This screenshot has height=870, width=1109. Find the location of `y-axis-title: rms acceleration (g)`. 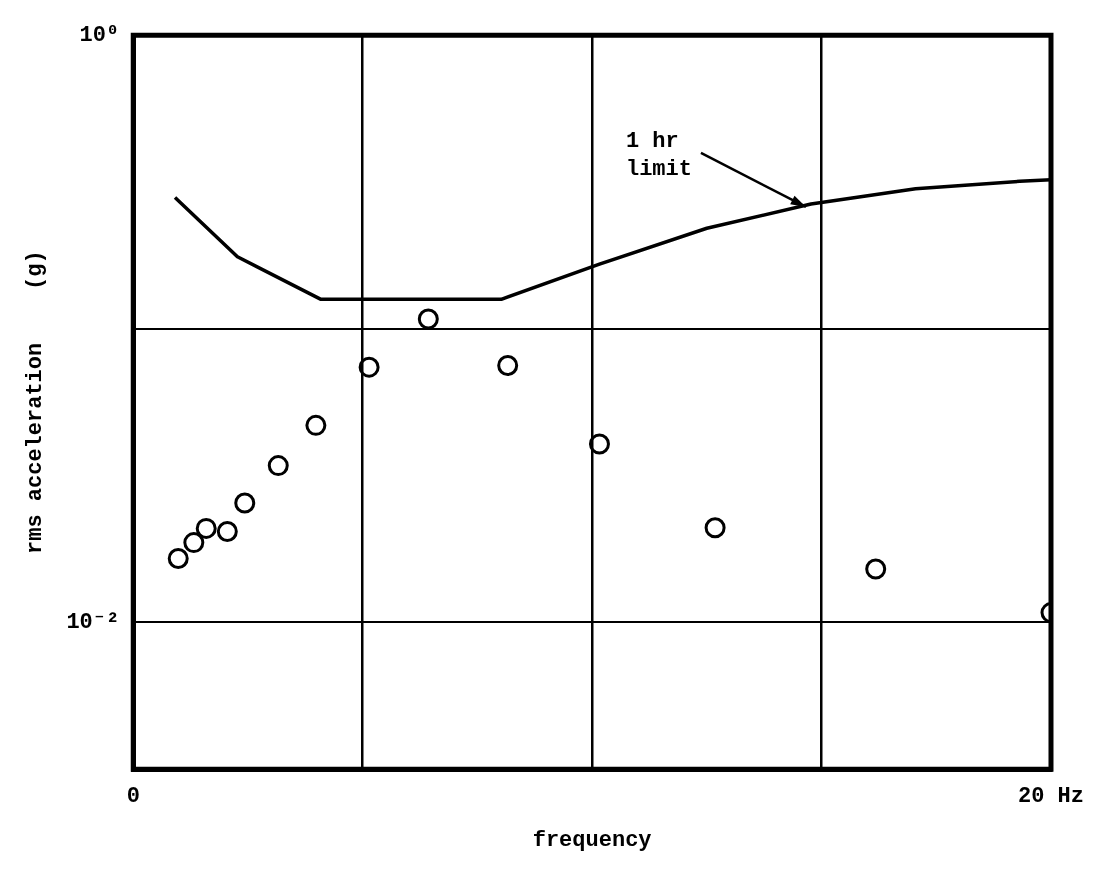

y-axis-title: rms acceleration (g) is located at coordinates (35, 402).